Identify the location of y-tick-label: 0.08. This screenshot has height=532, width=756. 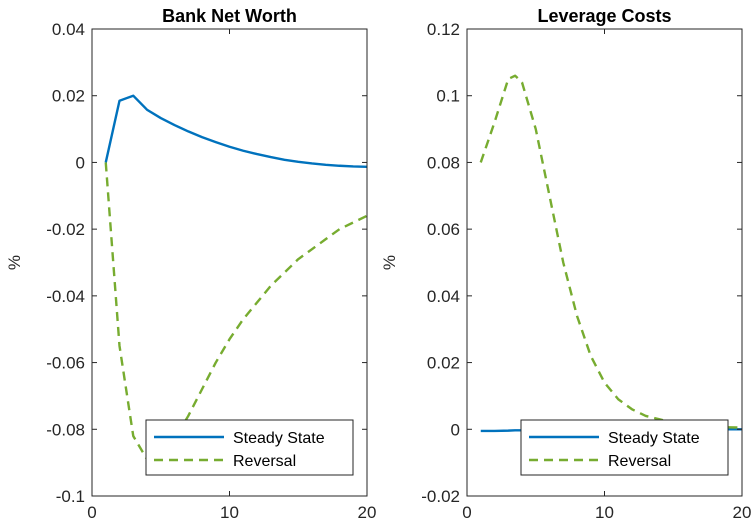
(443, 162).